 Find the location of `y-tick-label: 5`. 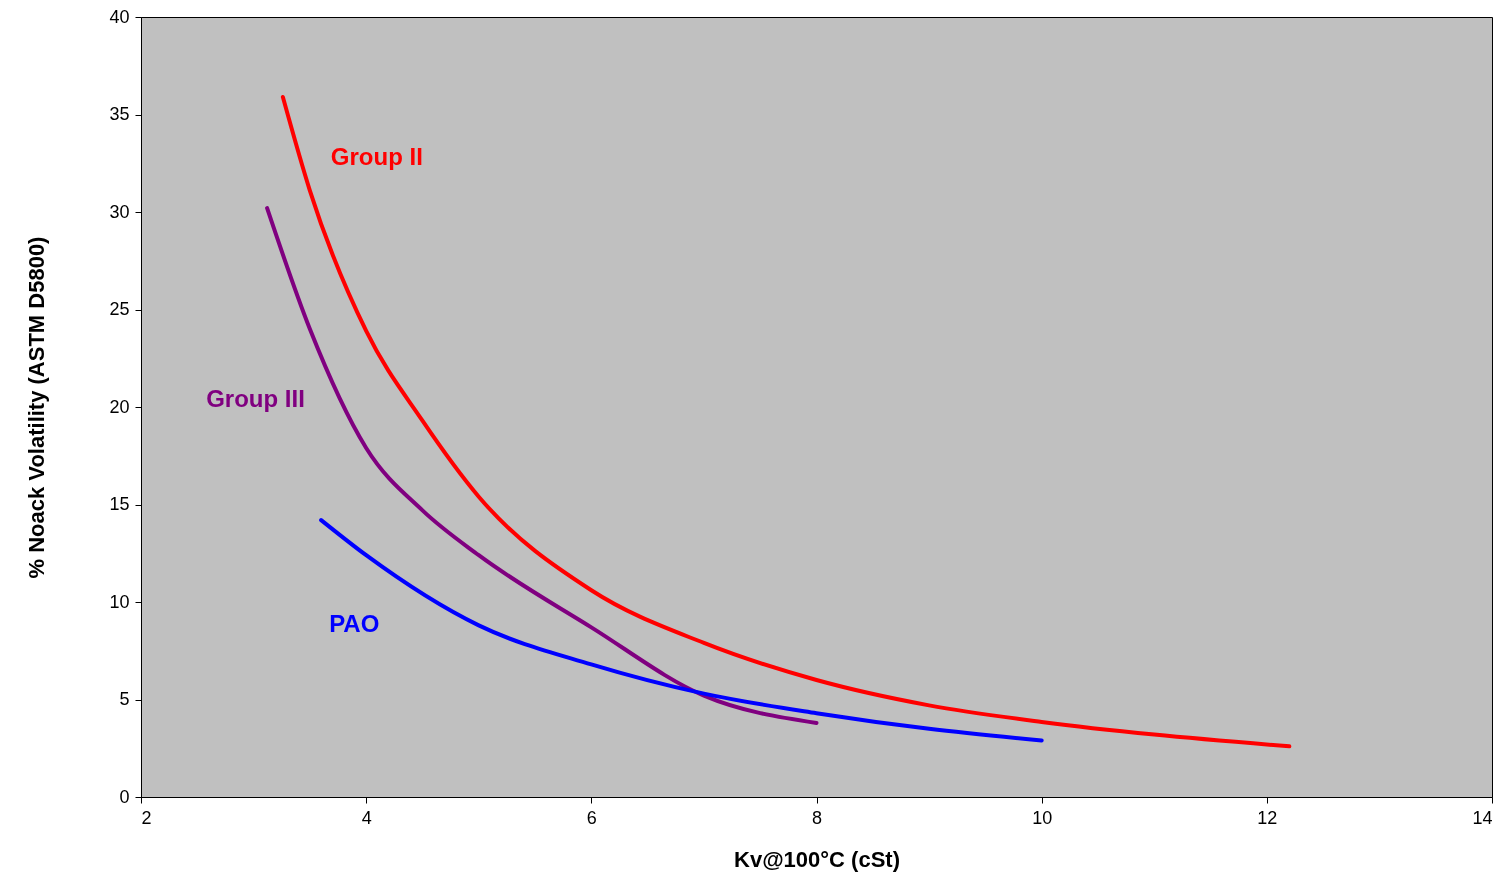

y-tick-label: 5 is located at coordinates (124, 699).